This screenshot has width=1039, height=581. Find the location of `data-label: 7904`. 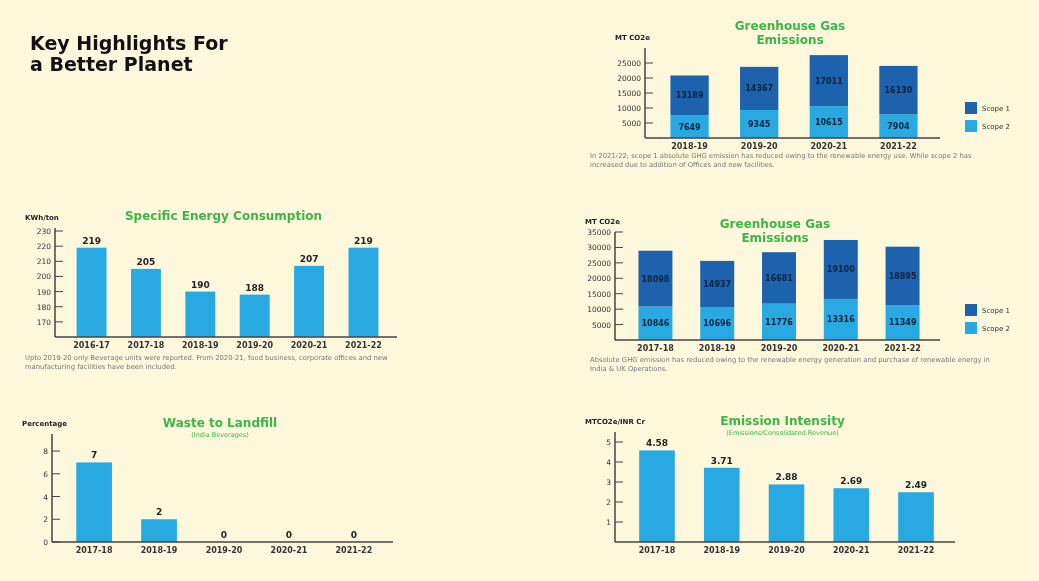

data-label: 7904 is located at coordinates (899, 127).